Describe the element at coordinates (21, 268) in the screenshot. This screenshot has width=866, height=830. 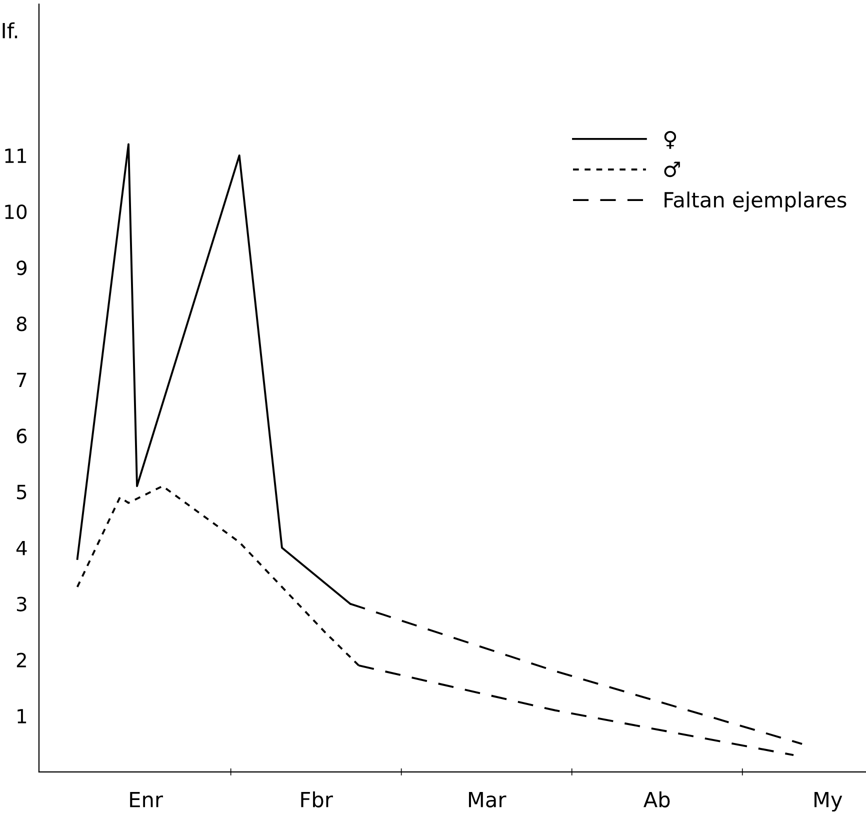
I see `y-tick-label: 9` at that location.